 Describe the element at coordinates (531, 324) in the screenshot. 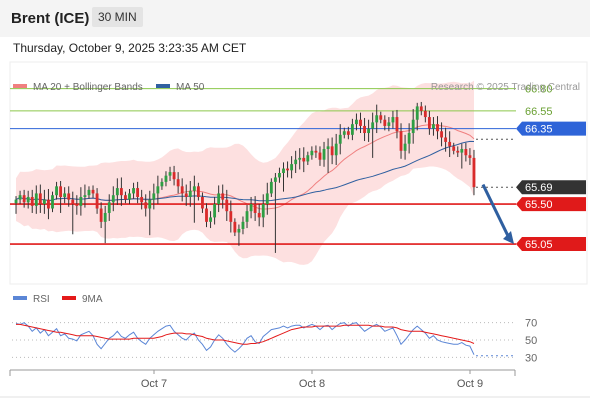

I see `rsi-tick-70: 70` at that location.